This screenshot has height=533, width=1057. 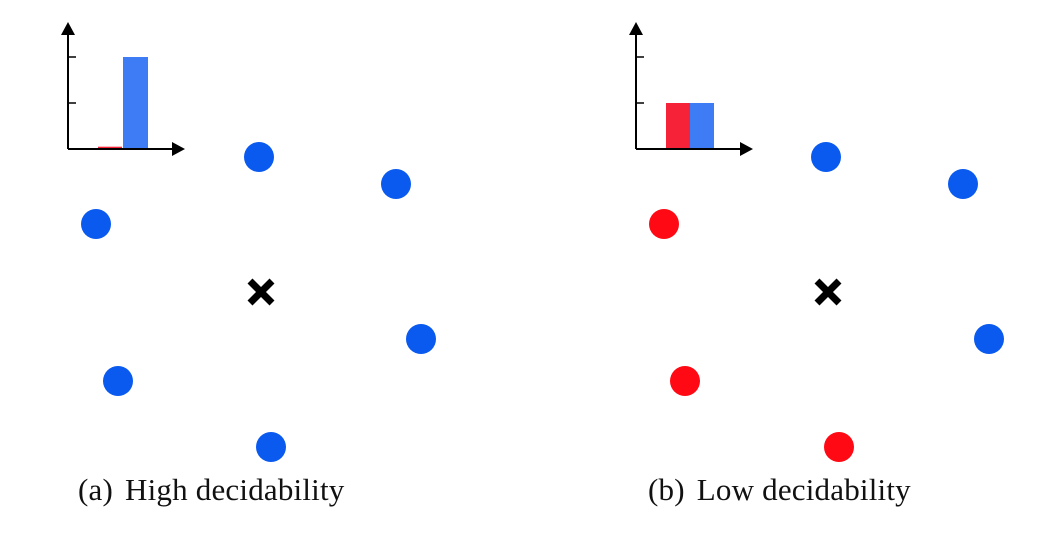 What do you see at coordinates (235, 489) in the screenshot?
I see `caption-a-text: High decidability` at bounding box center [235, 489].